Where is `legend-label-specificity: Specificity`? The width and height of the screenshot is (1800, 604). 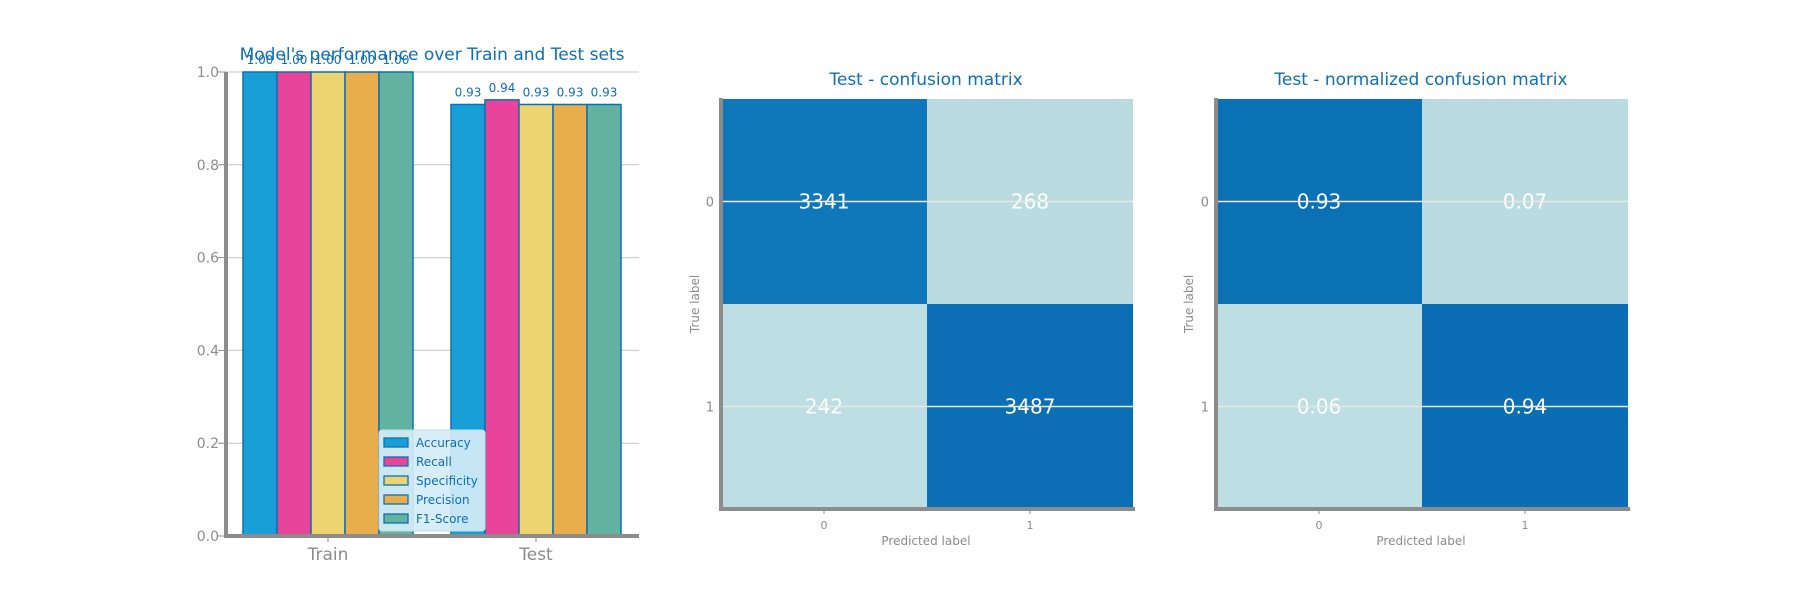
legend-label-specificity: Specificity is located at coordinates (447, 481).